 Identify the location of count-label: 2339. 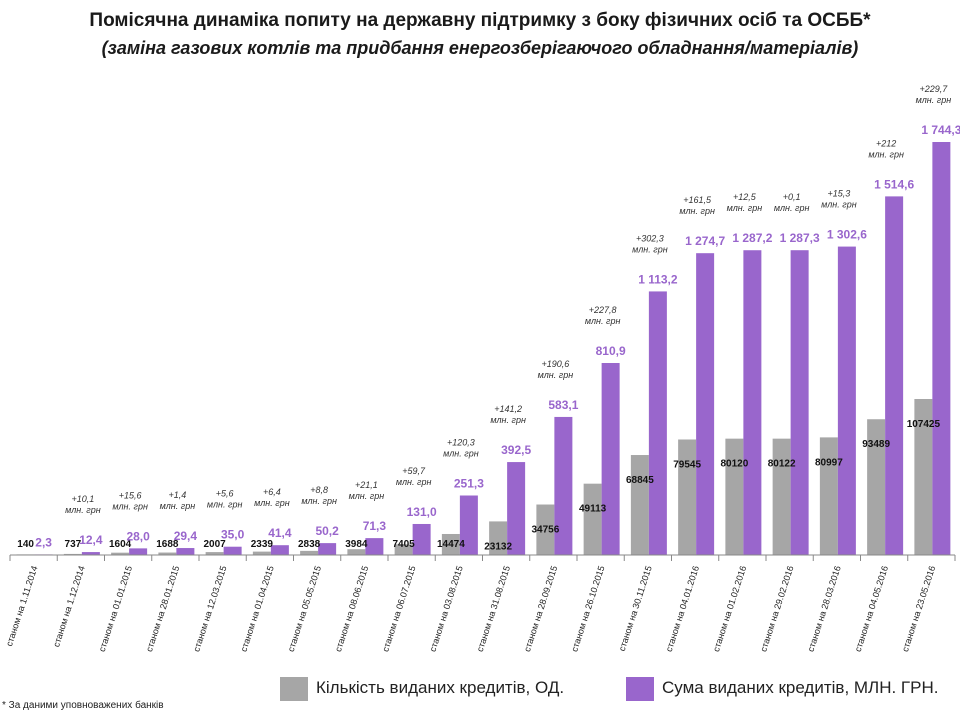
(262, 544).